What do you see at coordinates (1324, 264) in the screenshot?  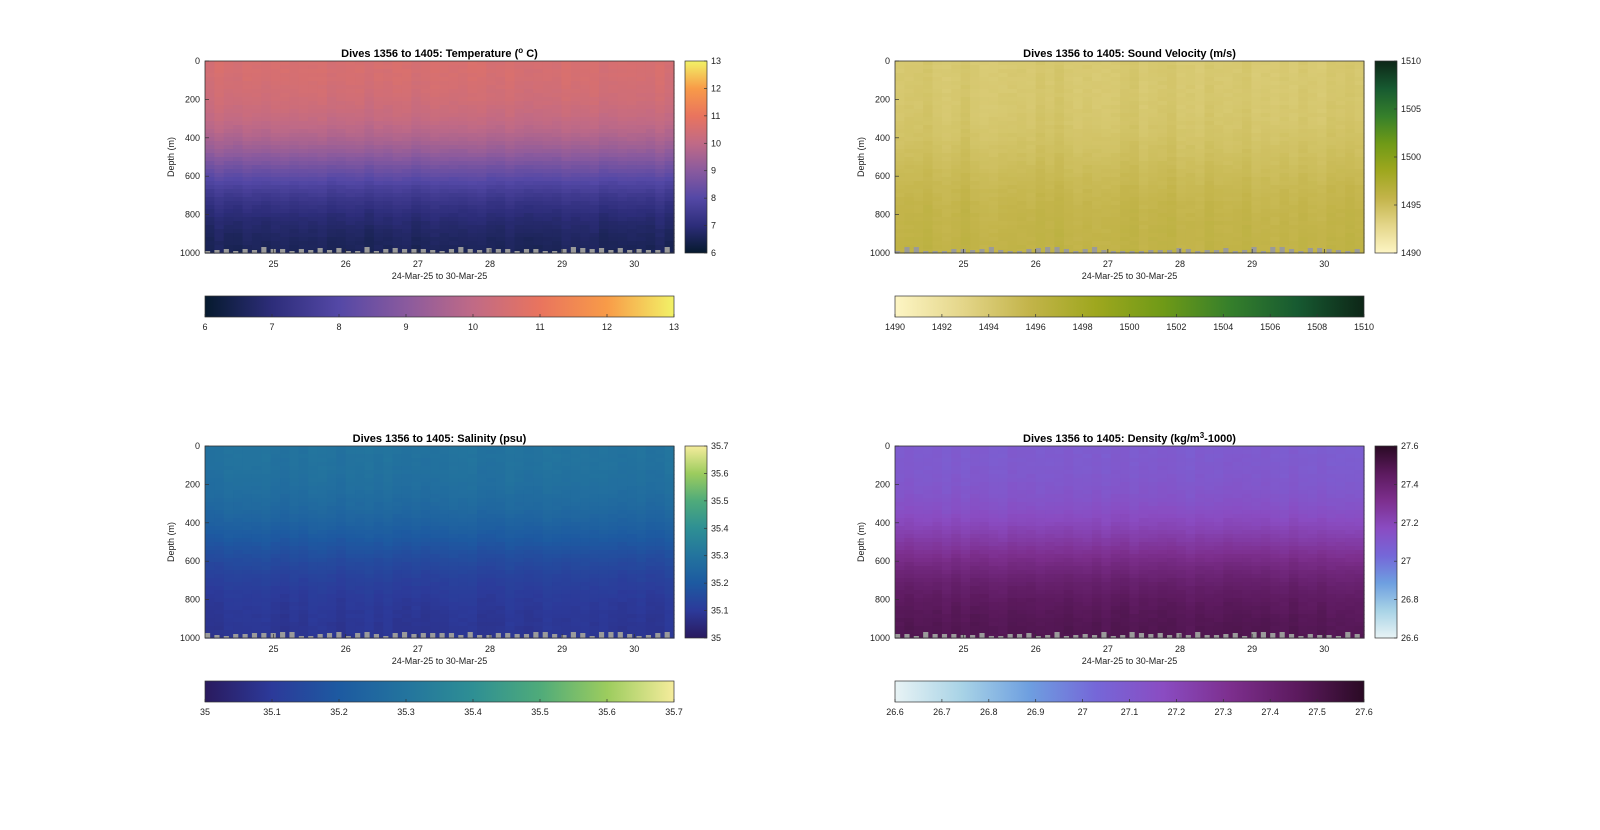 I see `x-tick-label: 30` at bounding box center [1324, 264].